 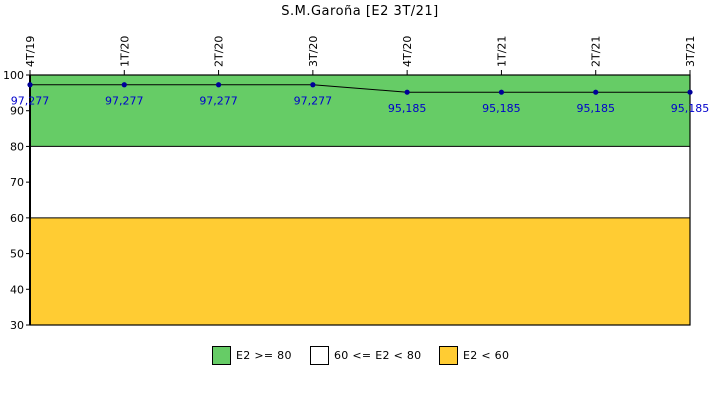 What do you see at coordinates (690, 51) in the screenshot?
I see `x-tick-label-7: 3T/21` at bounding box center [690, 51].